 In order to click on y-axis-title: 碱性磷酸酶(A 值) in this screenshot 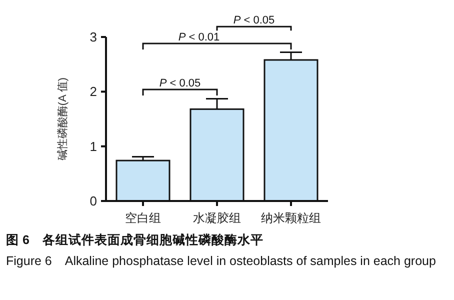, I will do `click(62, 119)`.